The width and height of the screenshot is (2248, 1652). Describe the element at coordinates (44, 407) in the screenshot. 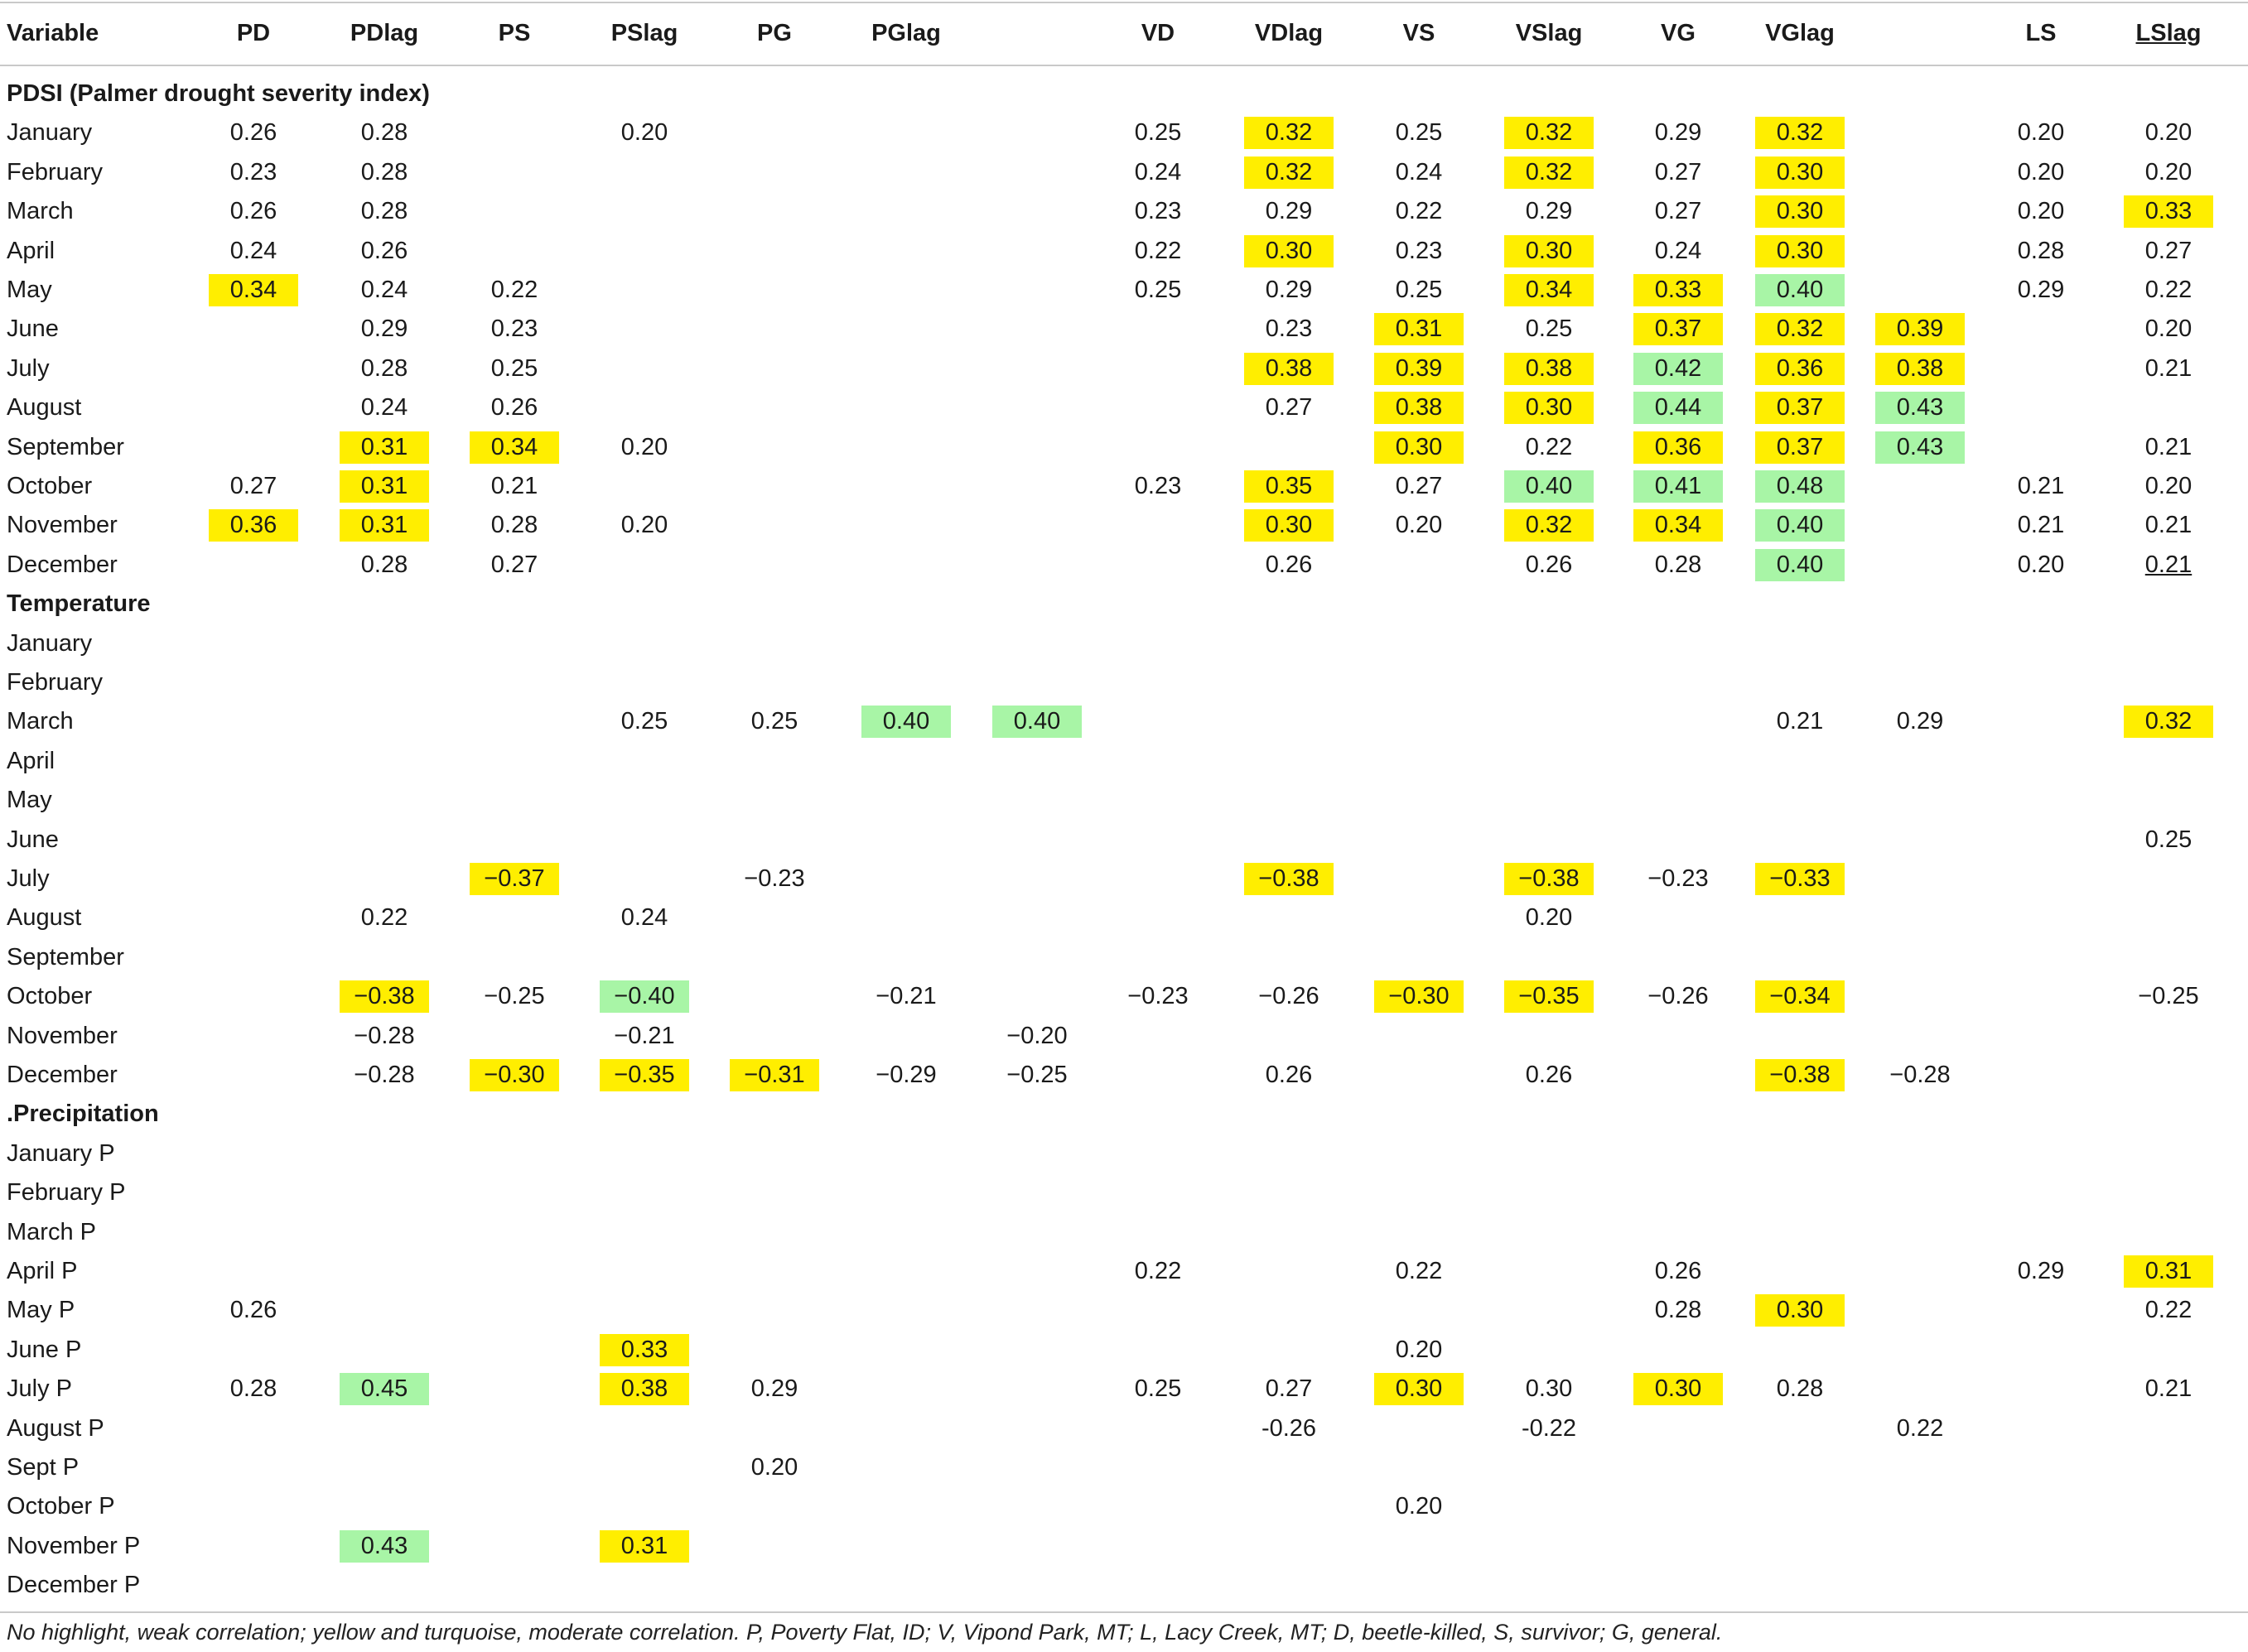

I see `row-label: August` at that location.